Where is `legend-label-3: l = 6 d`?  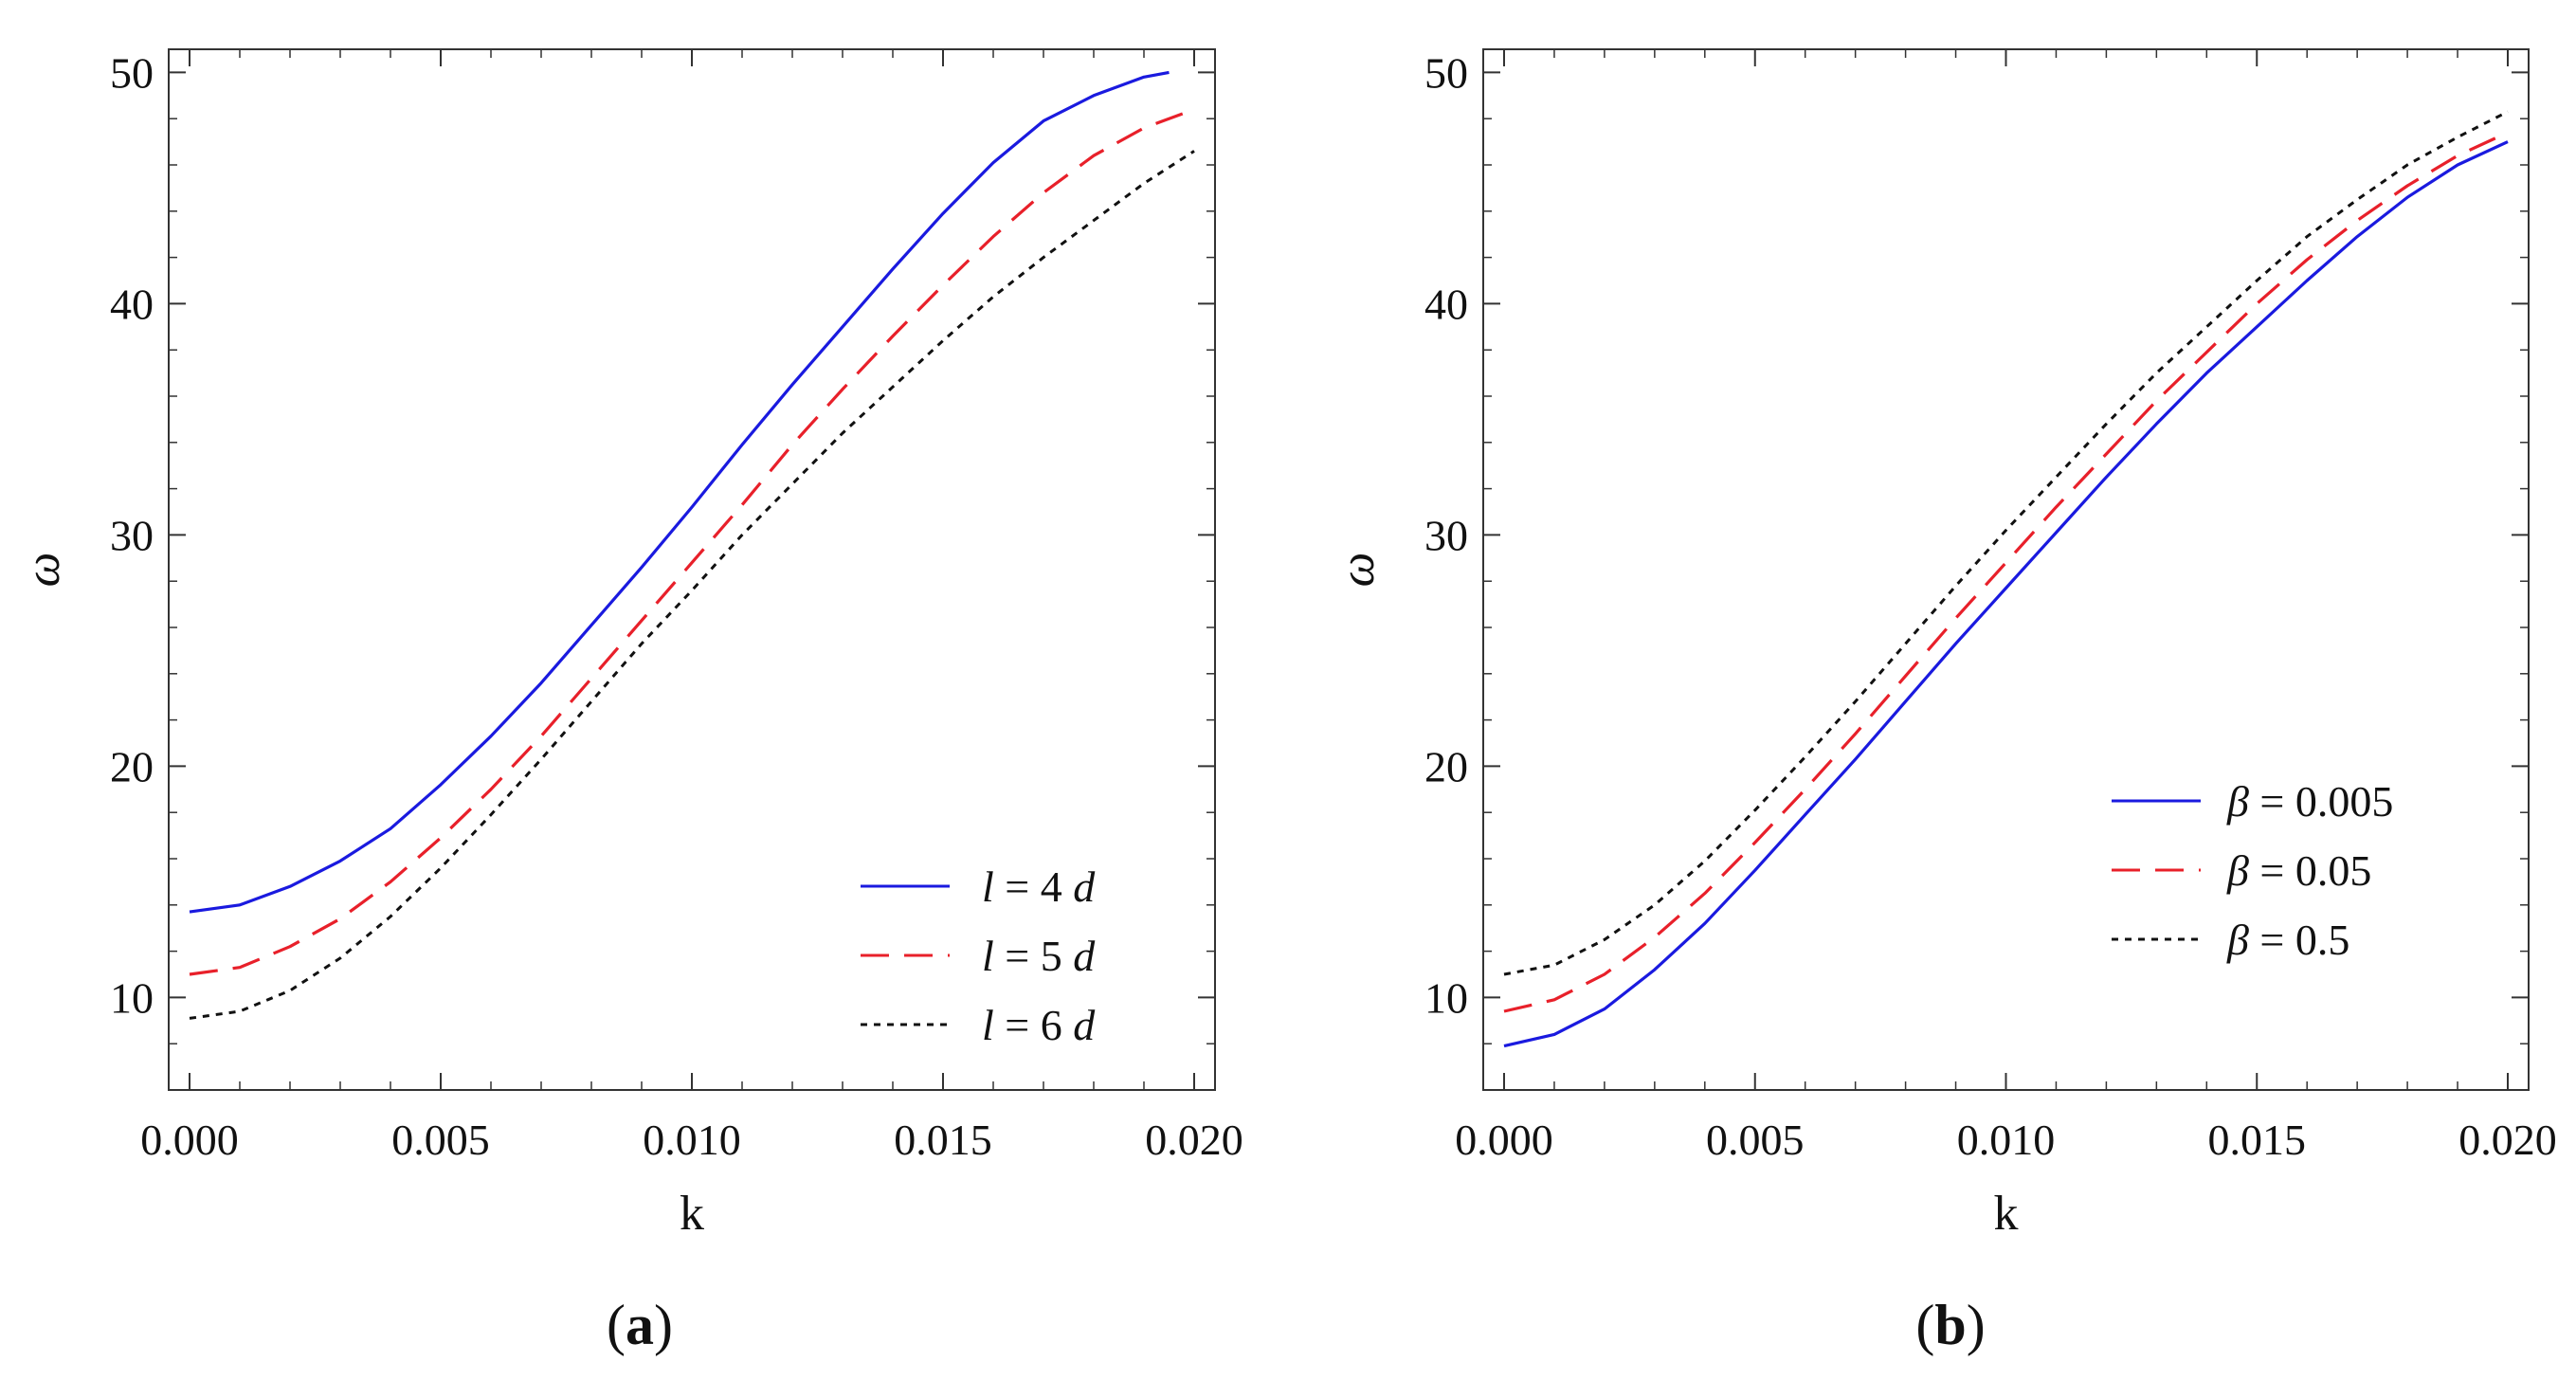
legend-label-3: l = 6 d is located at coordinates (1039, 1025).